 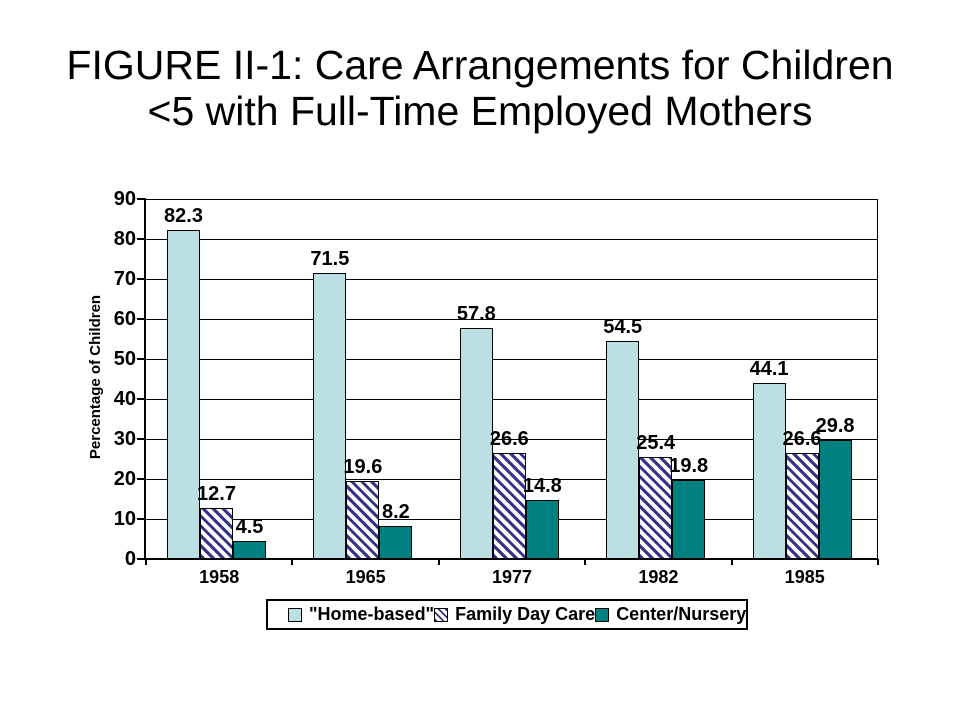 What do you see at coordinates (769, 368) in the screenshot?
I see `bar-value-label: 44.1` at bounding box center [769, 368].